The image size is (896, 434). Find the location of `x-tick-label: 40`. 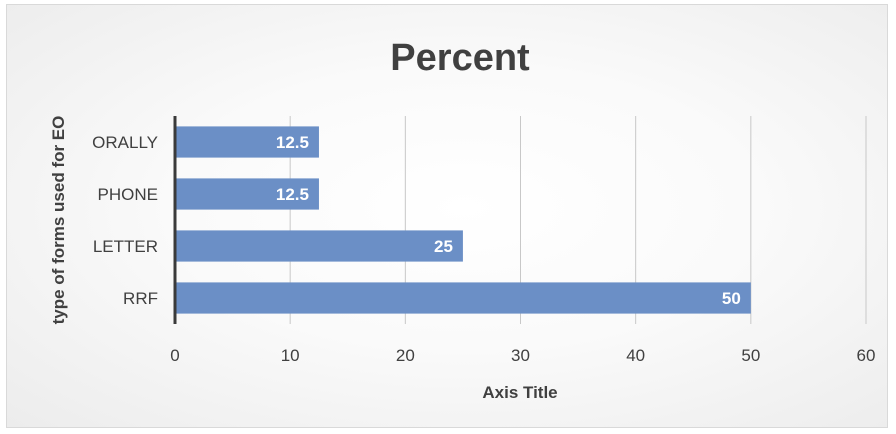

x-tick-label: 40 is located at coordinates (635, 355).